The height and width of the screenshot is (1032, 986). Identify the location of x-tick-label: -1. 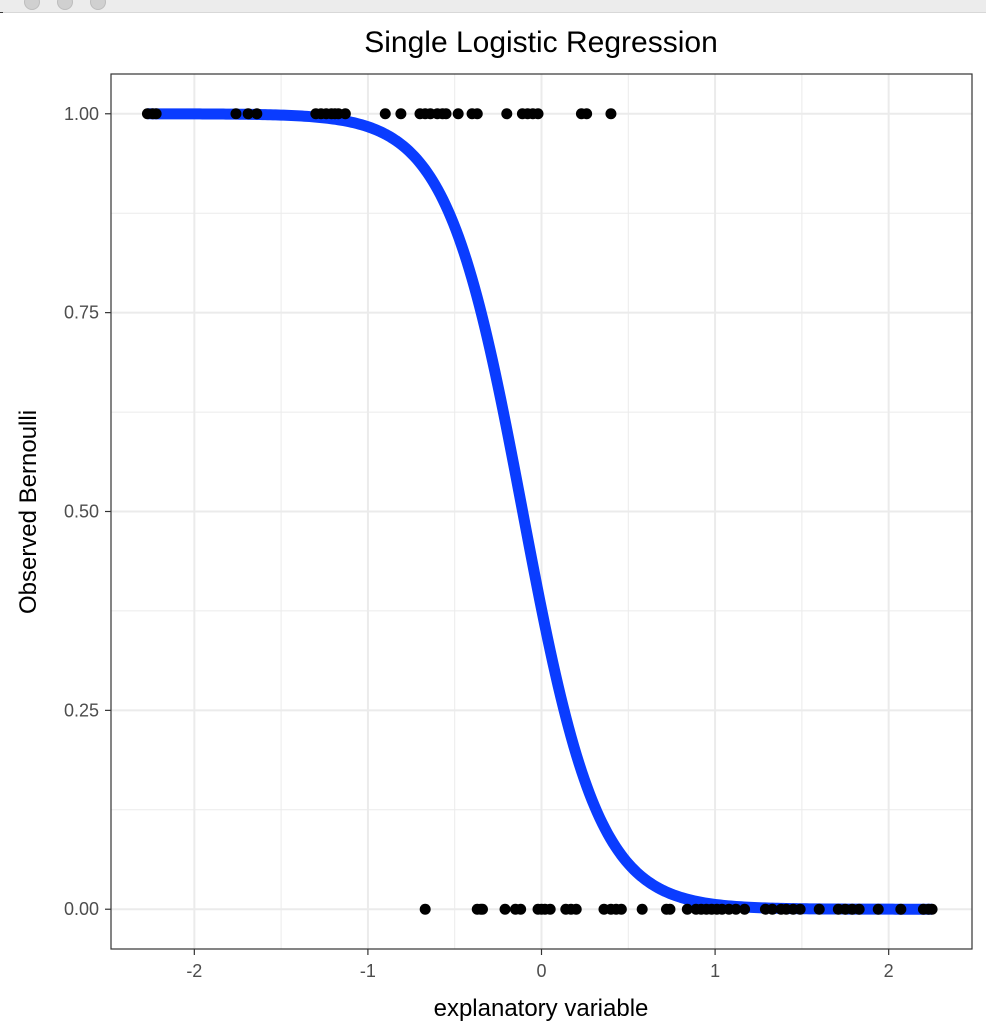
(368, 971).